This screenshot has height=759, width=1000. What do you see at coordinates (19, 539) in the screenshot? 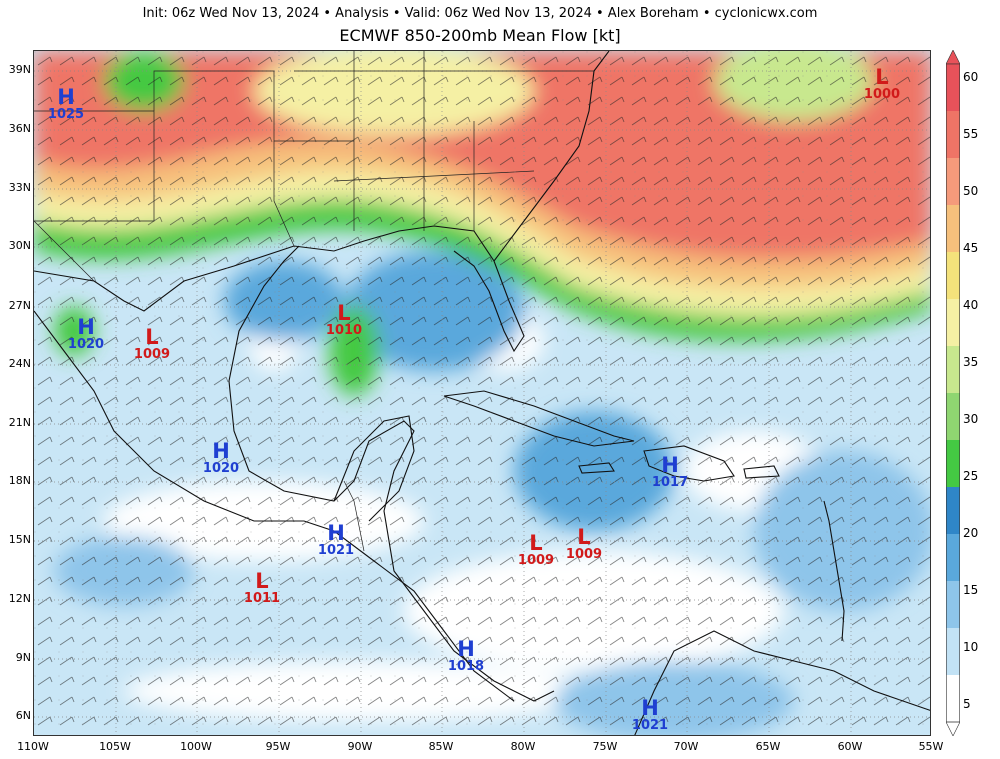
I see `lat-label: 15N` at bounding box center [19, 539].